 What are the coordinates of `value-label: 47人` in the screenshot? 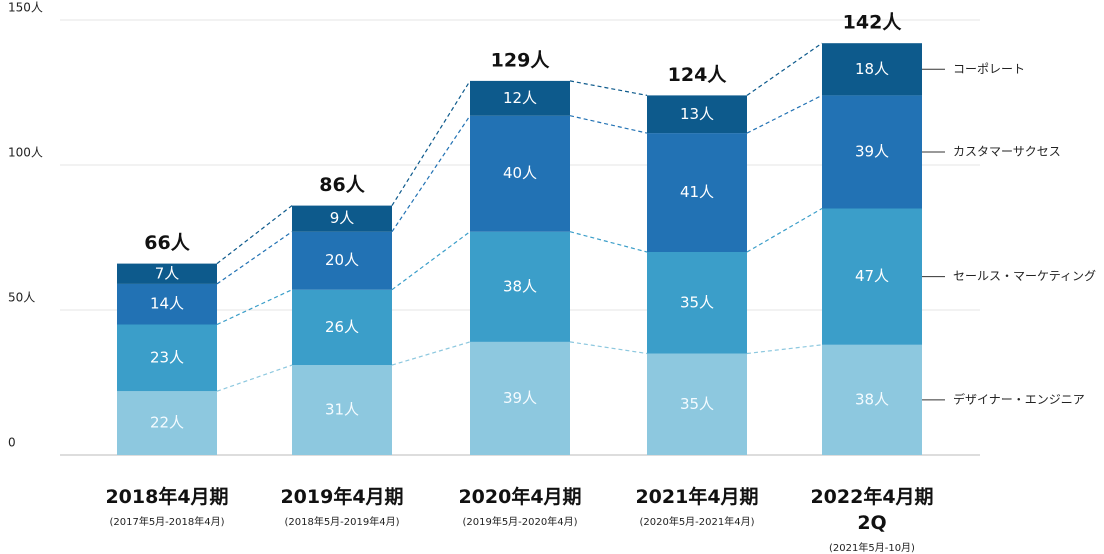 It's located at (872, 276).